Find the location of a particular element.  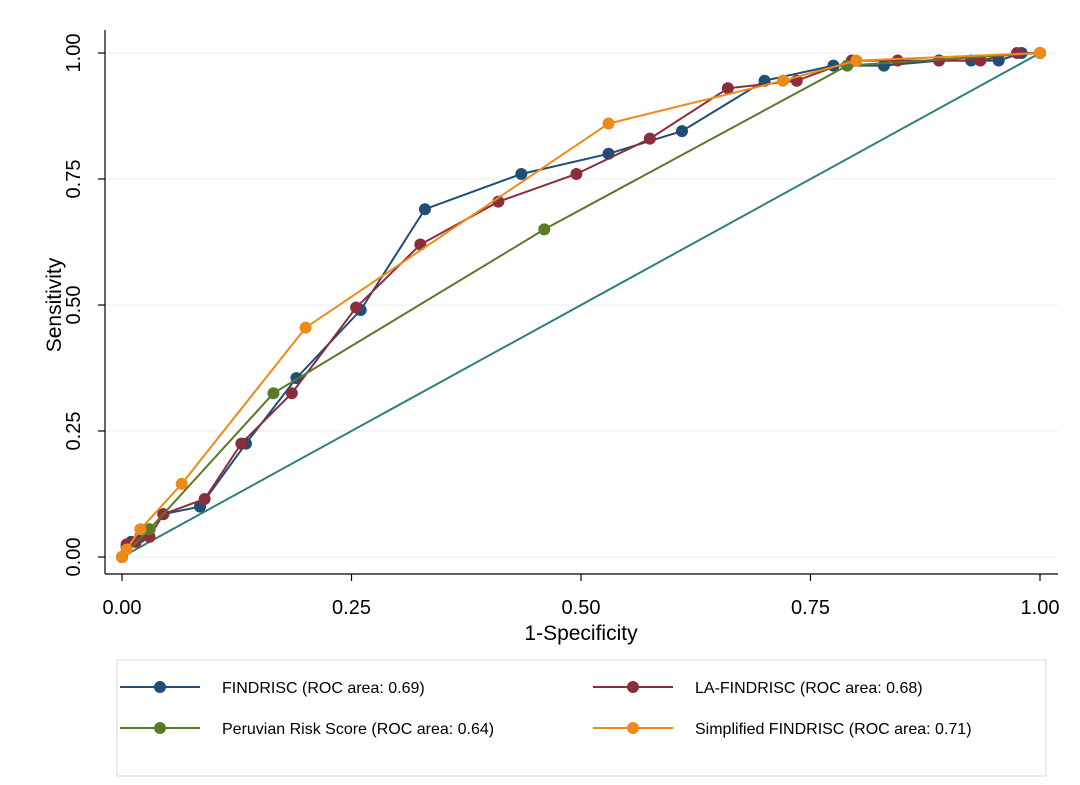

legend-item: FINDRISC (ROC area: 0.69) is located at coordinates (272, 688).